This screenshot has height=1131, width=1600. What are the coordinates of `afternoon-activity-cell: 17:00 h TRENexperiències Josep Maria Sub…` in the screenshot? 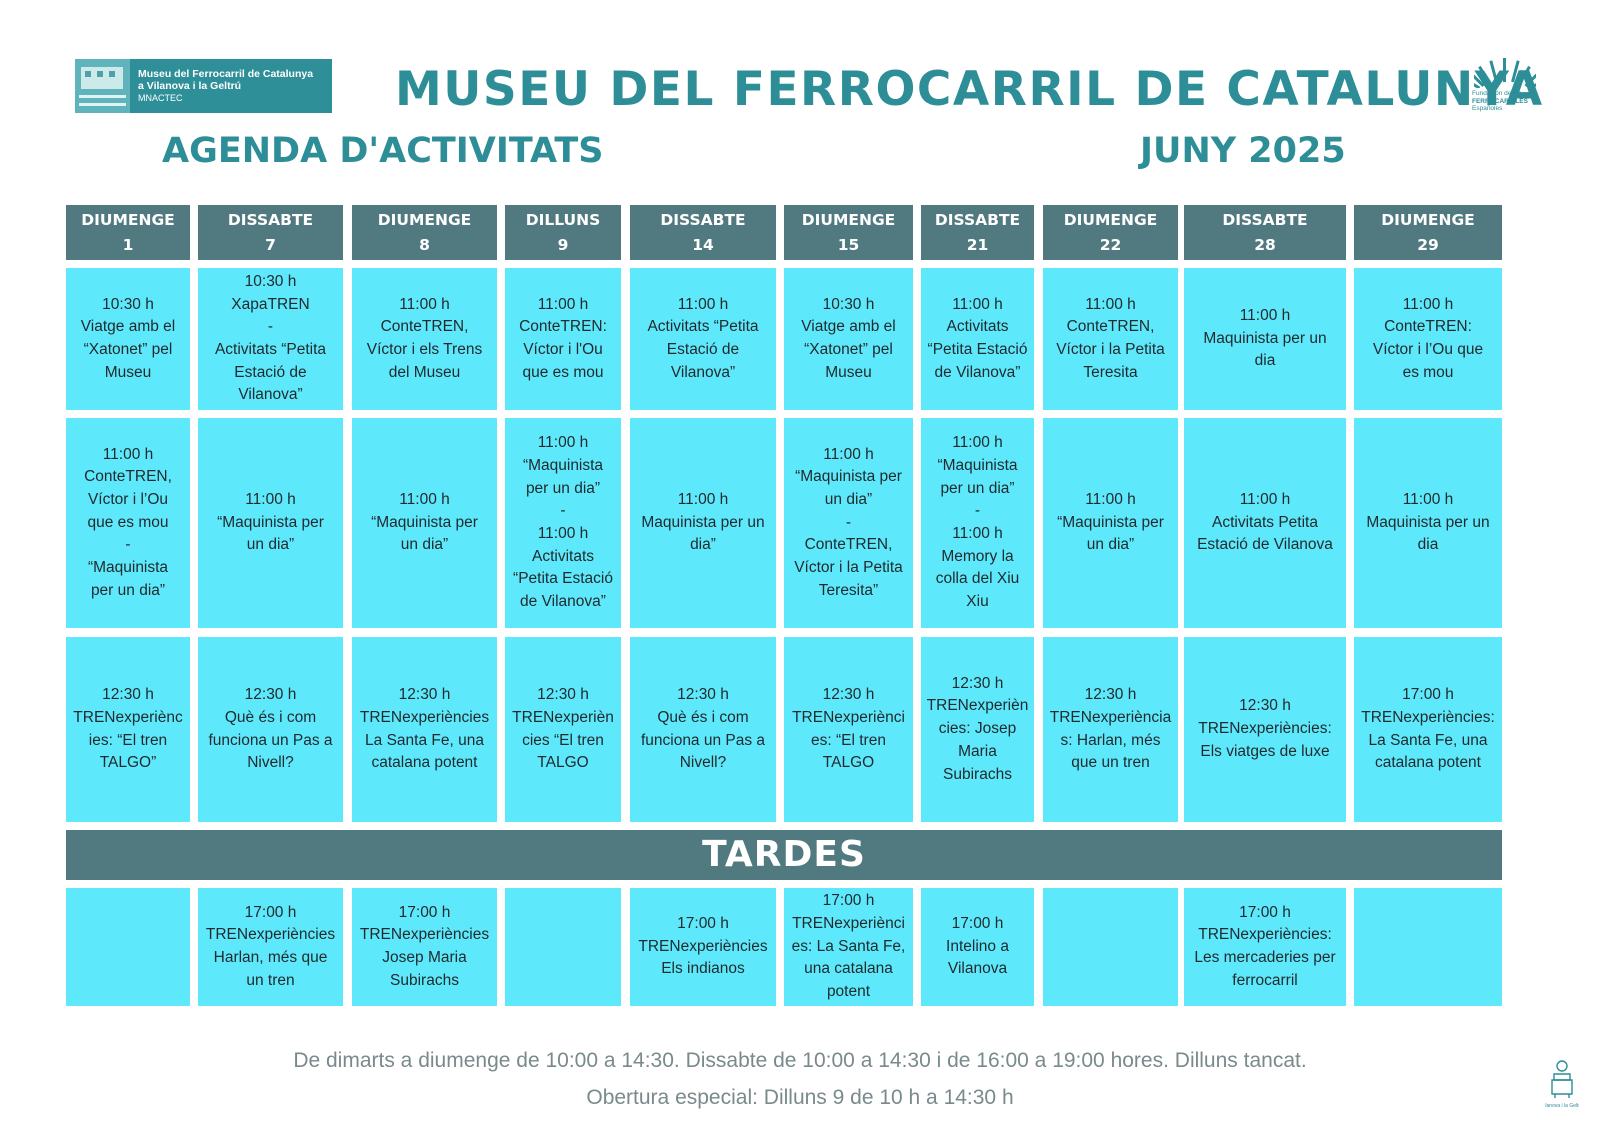 It's located at (424, 947).